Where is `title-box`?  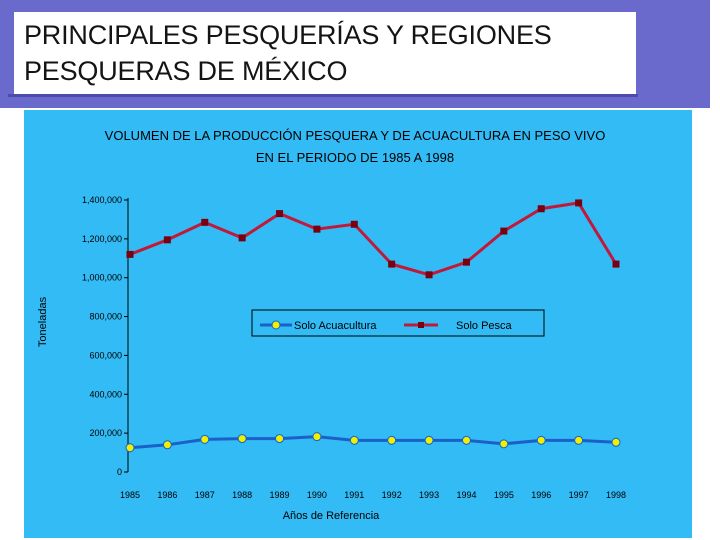
title-box is located at coordinates (325, 53).